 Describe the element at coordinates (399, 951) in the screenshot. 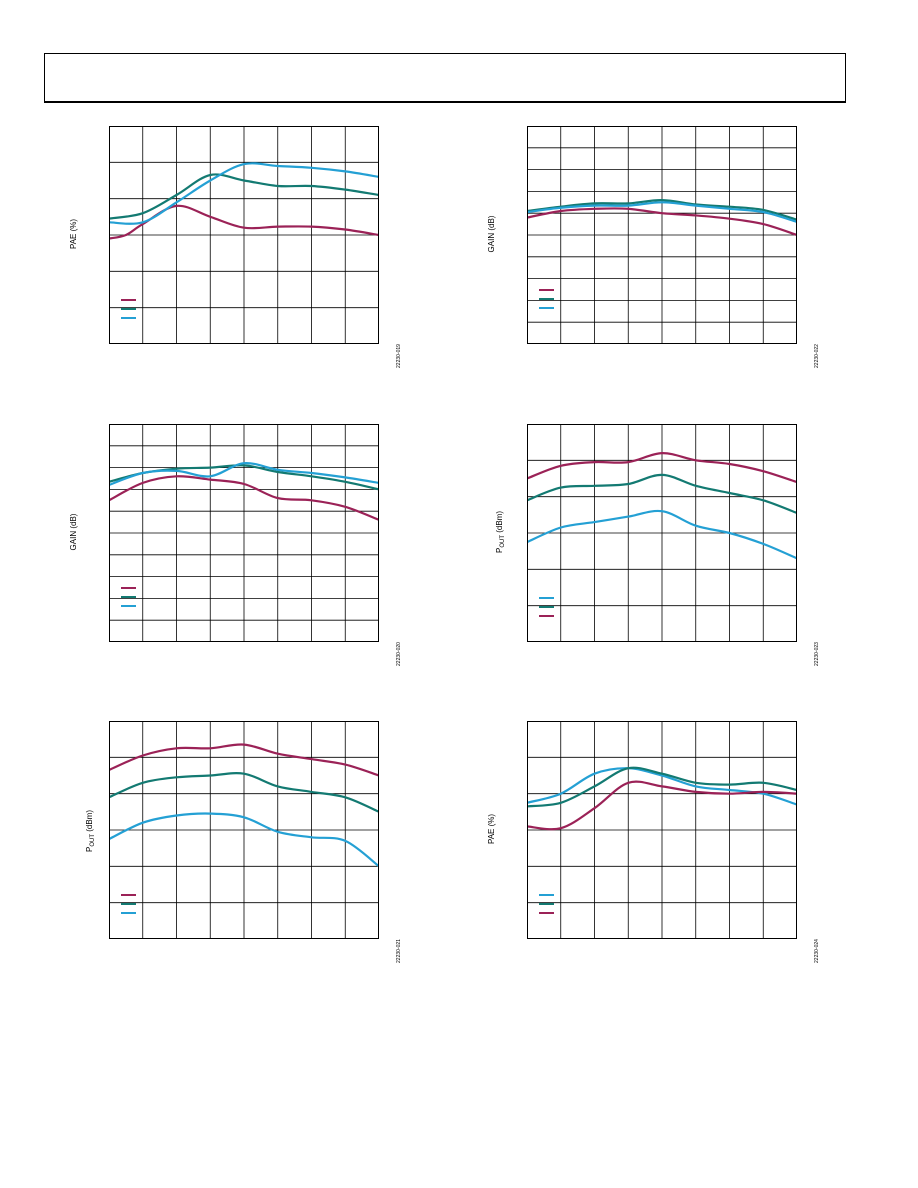

I see `chart-5-figure-id: 22230-021` at that location.